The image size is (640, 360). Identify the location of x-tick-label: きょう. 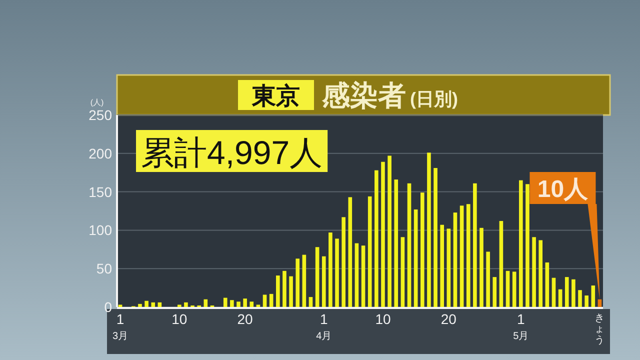
(599, 329).